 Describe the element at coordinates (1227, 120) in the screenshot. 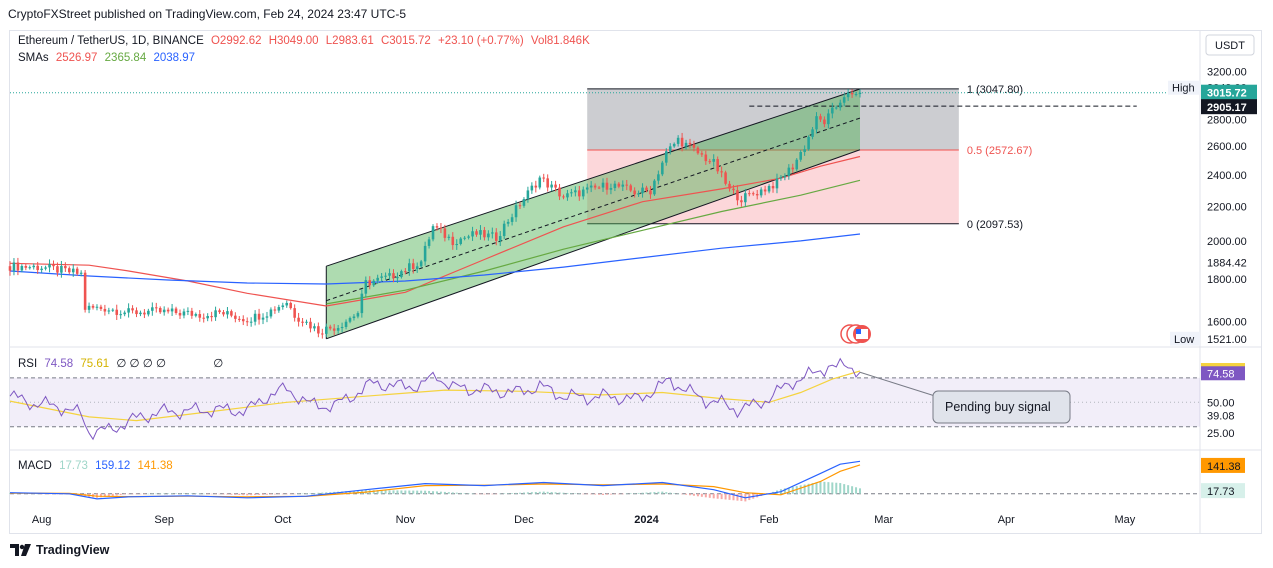

I see `price-tick-label: 2800.00` at that location.